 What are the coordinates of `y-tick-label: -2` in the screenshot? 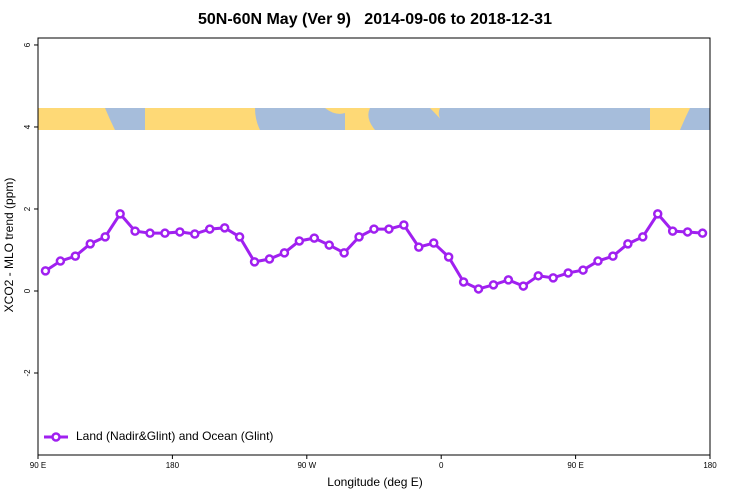 It's located at (27, 373).